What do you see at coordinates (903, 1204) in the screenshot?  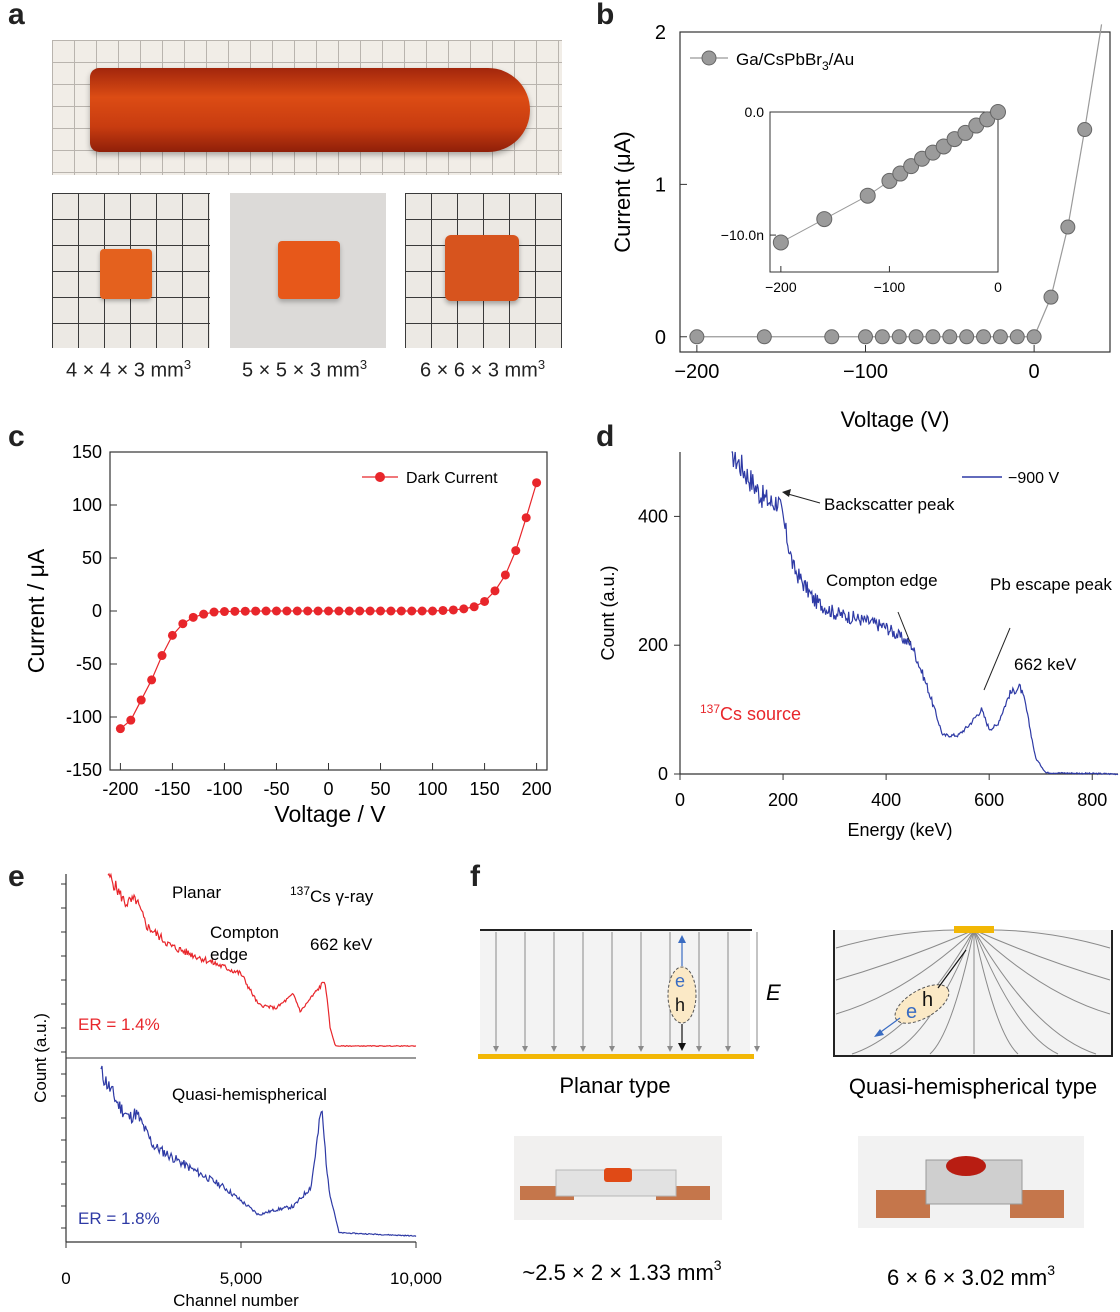 I see `quasi-device-pad-left` at bounding box center [903, 1204].